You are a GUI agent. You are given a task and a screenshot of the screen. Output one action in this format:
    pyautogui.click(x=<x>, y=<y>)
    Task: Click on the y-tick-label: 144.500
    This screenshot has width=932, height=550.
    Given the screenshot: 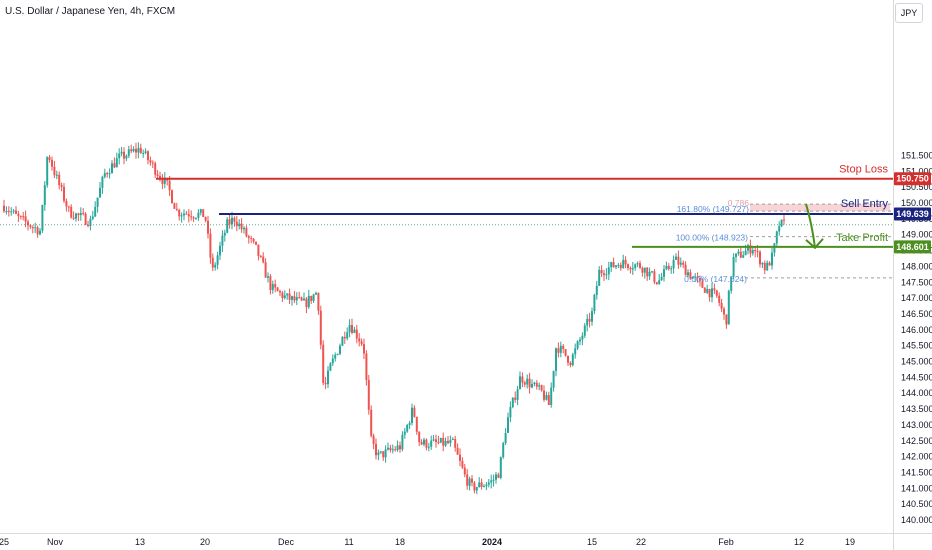 What is the action you would take?
    pyautogui.click(x=916, y=377)
    